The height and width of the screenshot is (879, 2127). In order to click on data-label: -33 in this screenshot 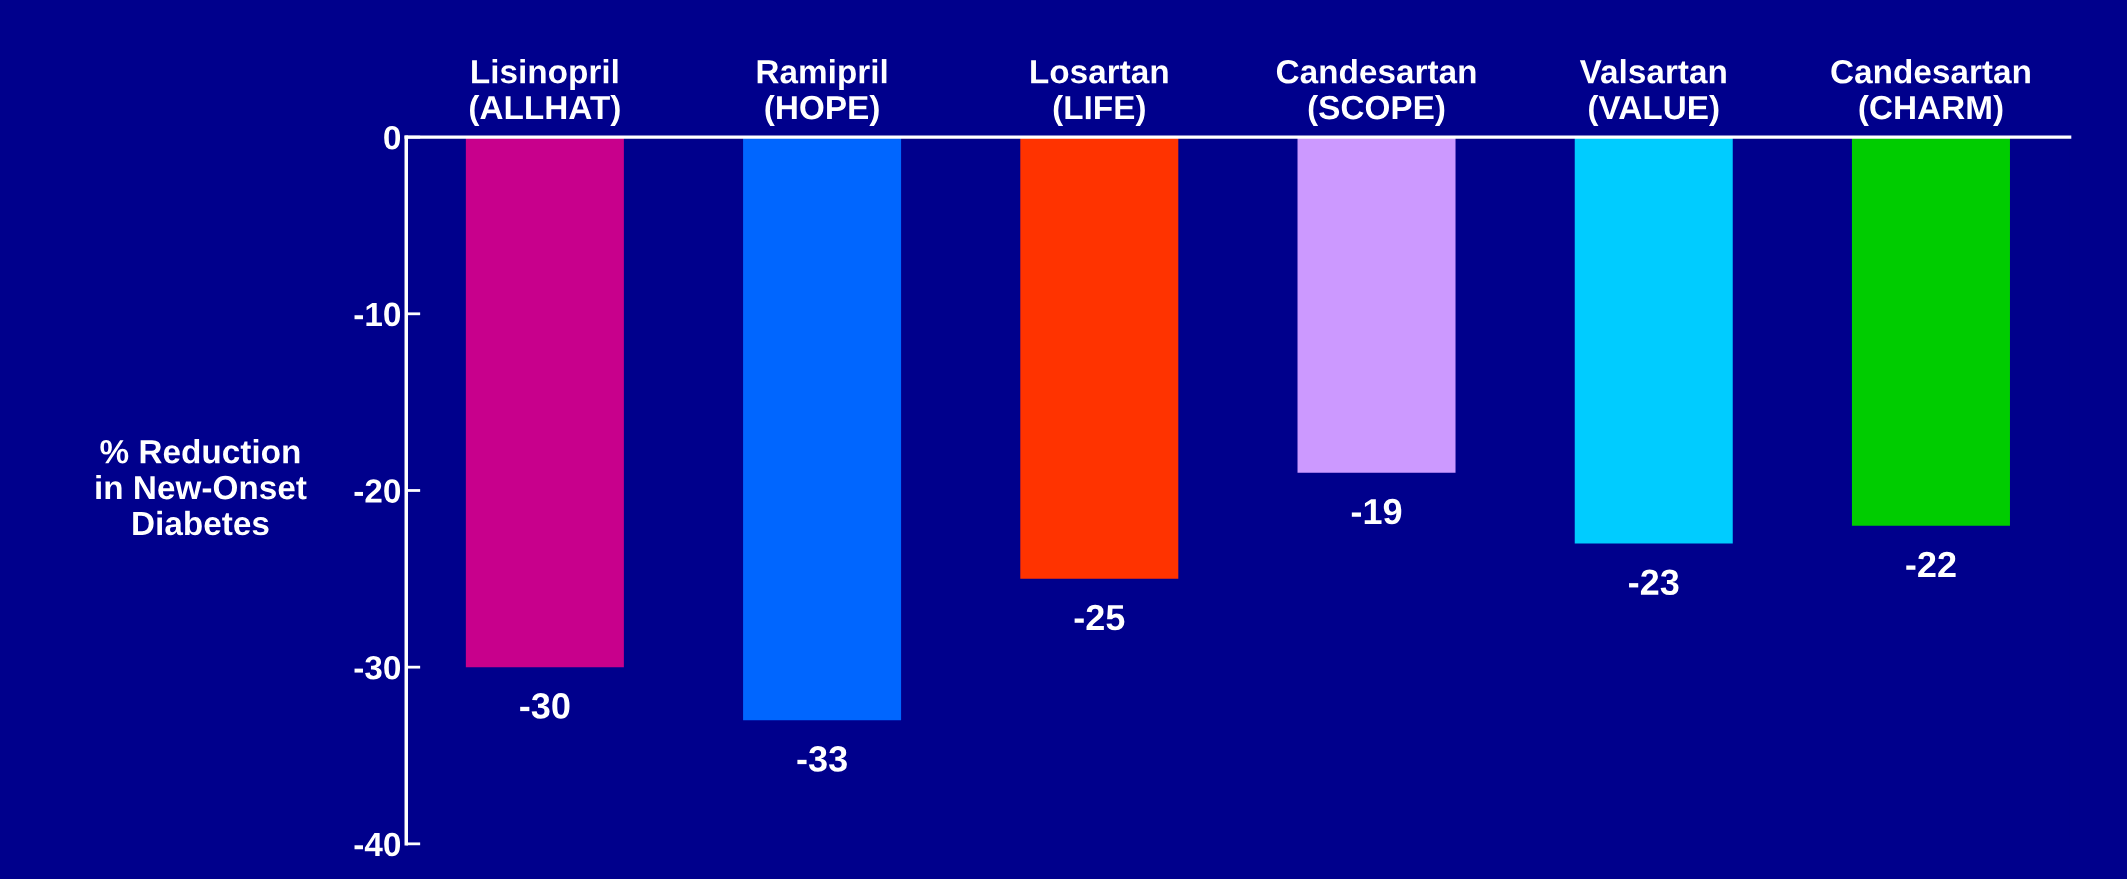, I will do `click(822, 759)`.